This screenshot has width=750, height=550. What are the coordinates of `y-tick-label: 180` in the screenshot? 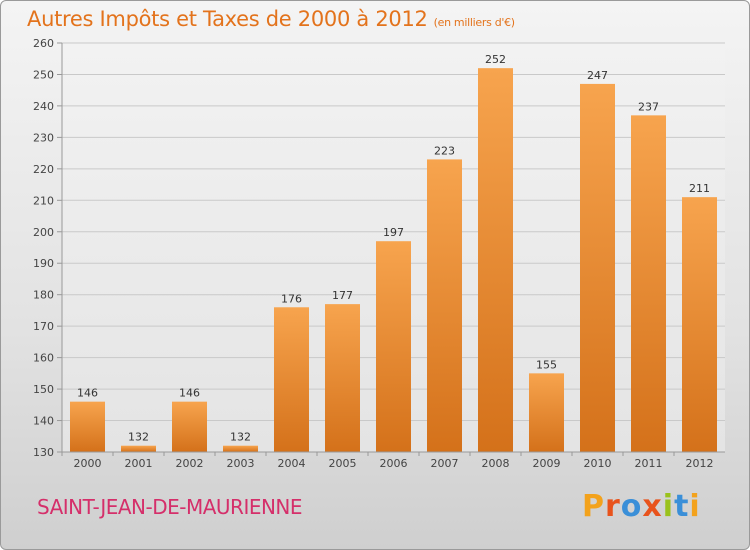 It's located at (43, 295).